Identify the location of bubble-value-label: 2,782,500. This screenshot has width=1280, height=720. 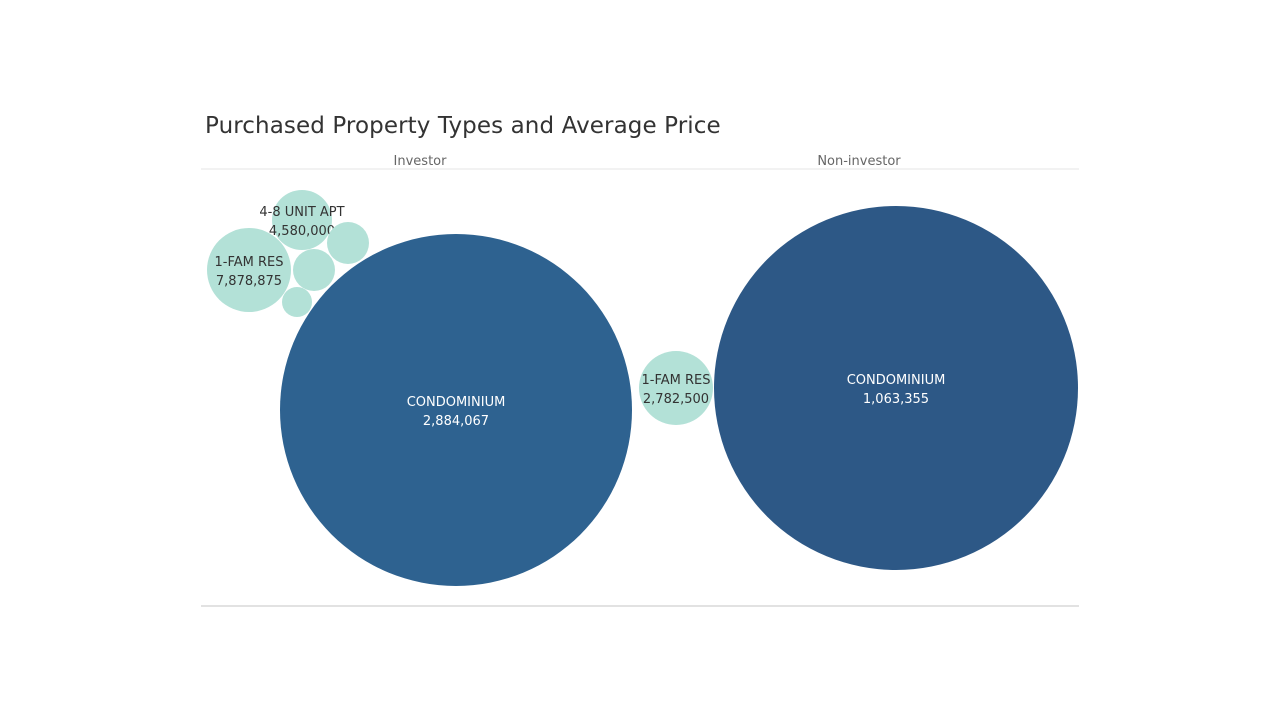
(676, 399).